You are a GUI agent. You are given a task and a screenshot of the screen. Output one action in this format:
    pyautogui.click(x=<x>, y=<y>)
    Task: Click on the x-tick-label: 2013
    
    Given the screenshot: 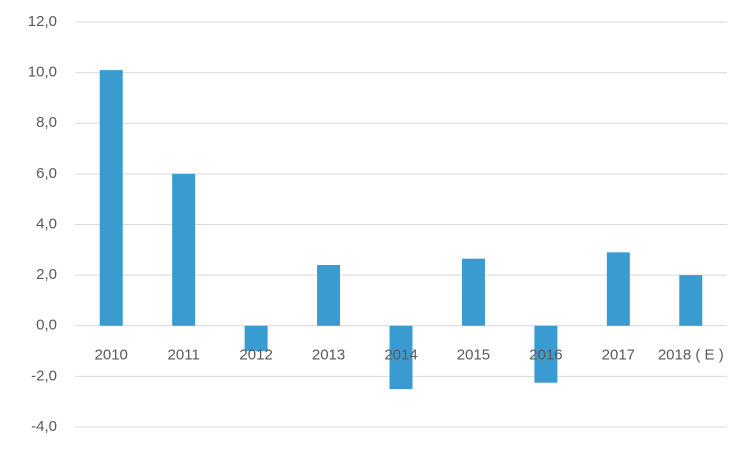 What is the action you would take?
    pyautogui.click(x=328, y=355)
    